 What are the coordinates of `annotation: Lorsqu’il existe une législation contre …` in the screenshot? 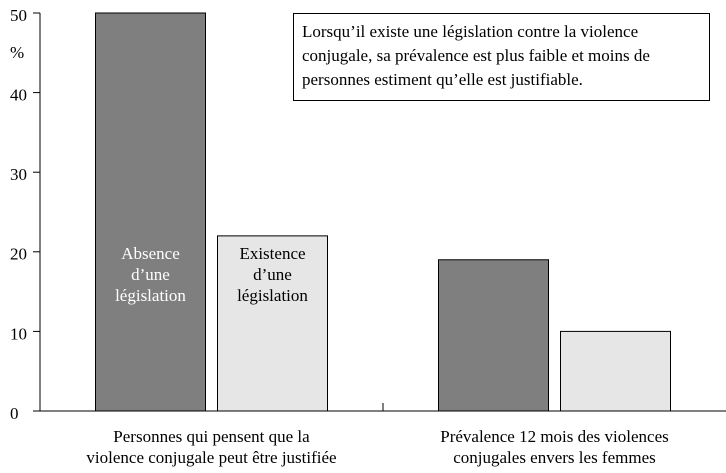 It's located at (501, 57).